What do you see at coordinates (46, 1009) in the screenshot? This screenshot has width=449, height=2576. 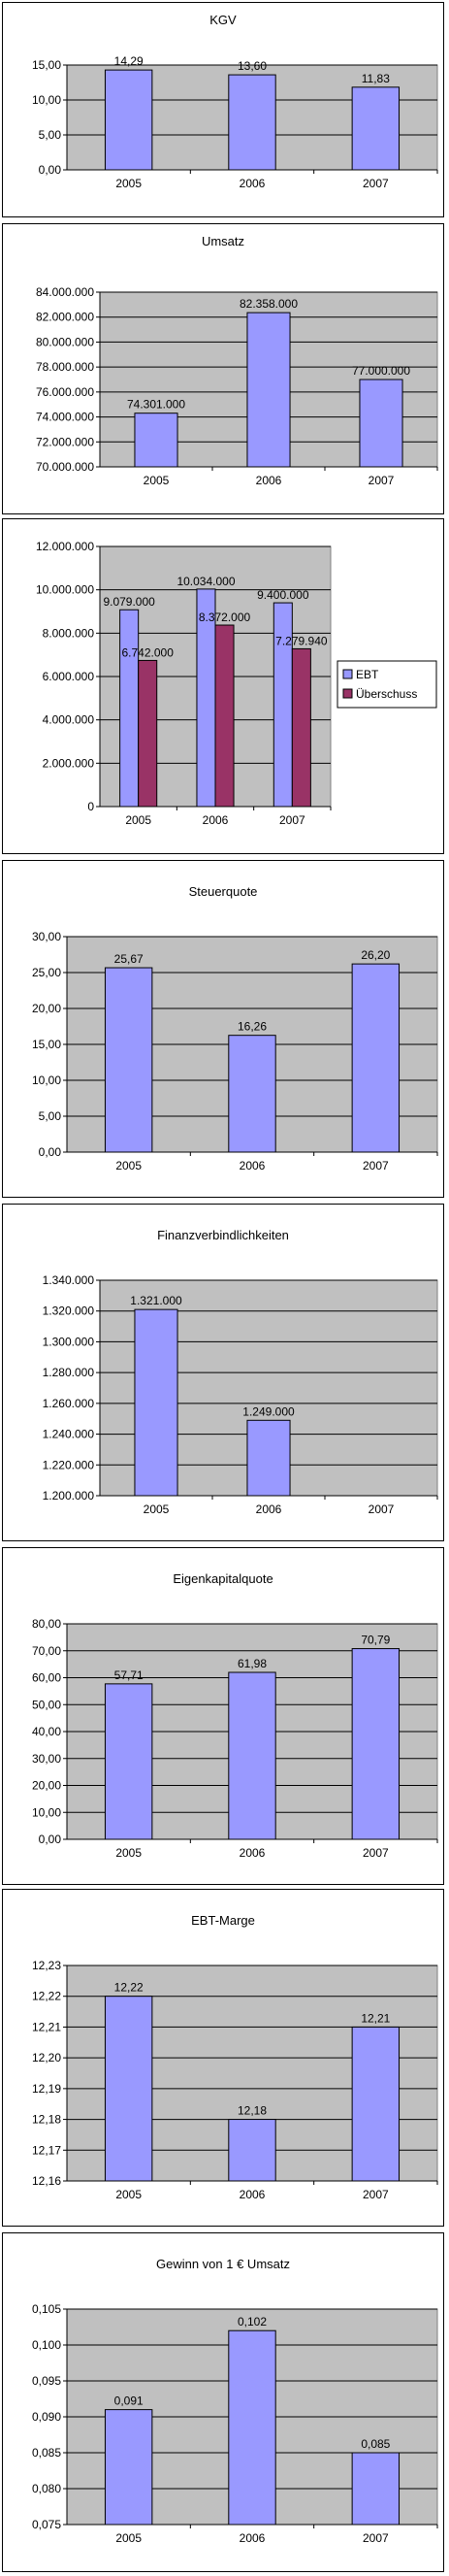 I see `y-tick-label: 20,00` at bounding box center [46, 1009].